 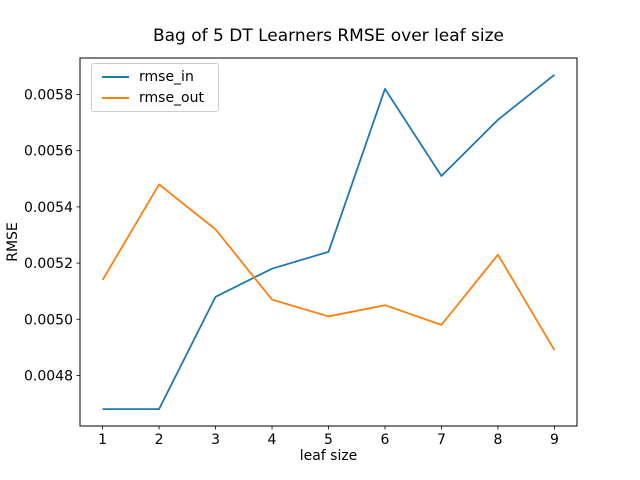 What do you see at coordinates (171, 98) in the screenshot?
I see `legend-label-rmse-out: rmse_out` at bounding box center [171, 98].